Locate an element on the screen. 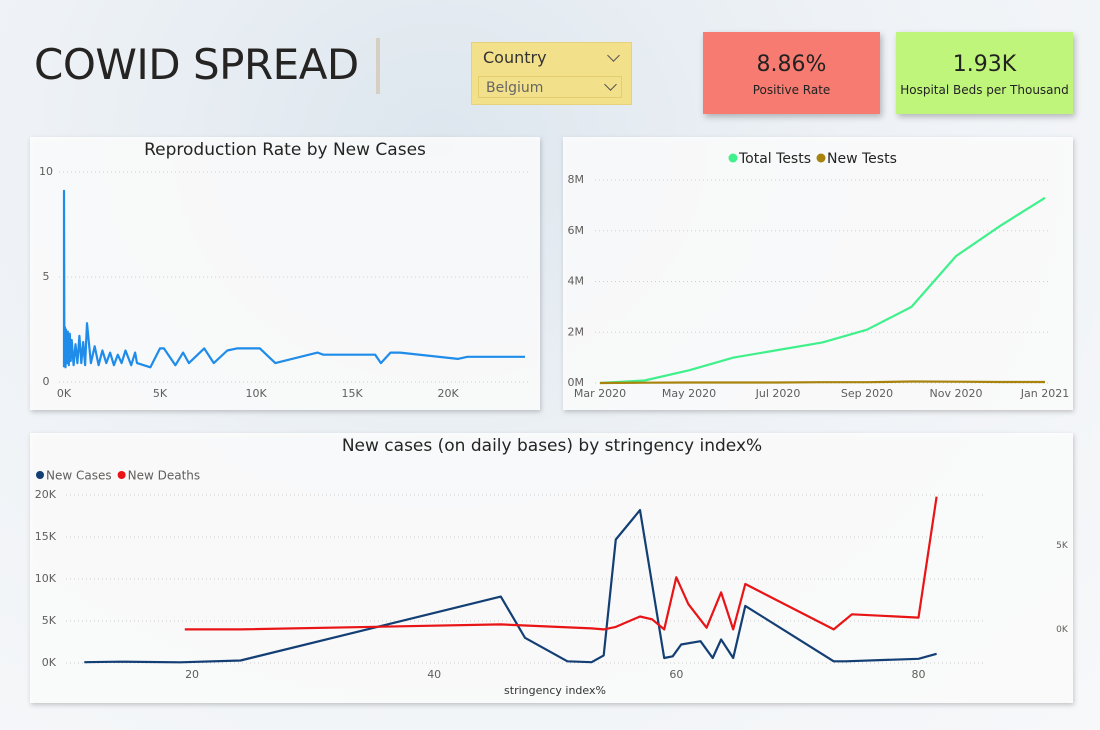 The image size is (1100, 730). slicer-value: Belgium is located at coordinates (515, 88).